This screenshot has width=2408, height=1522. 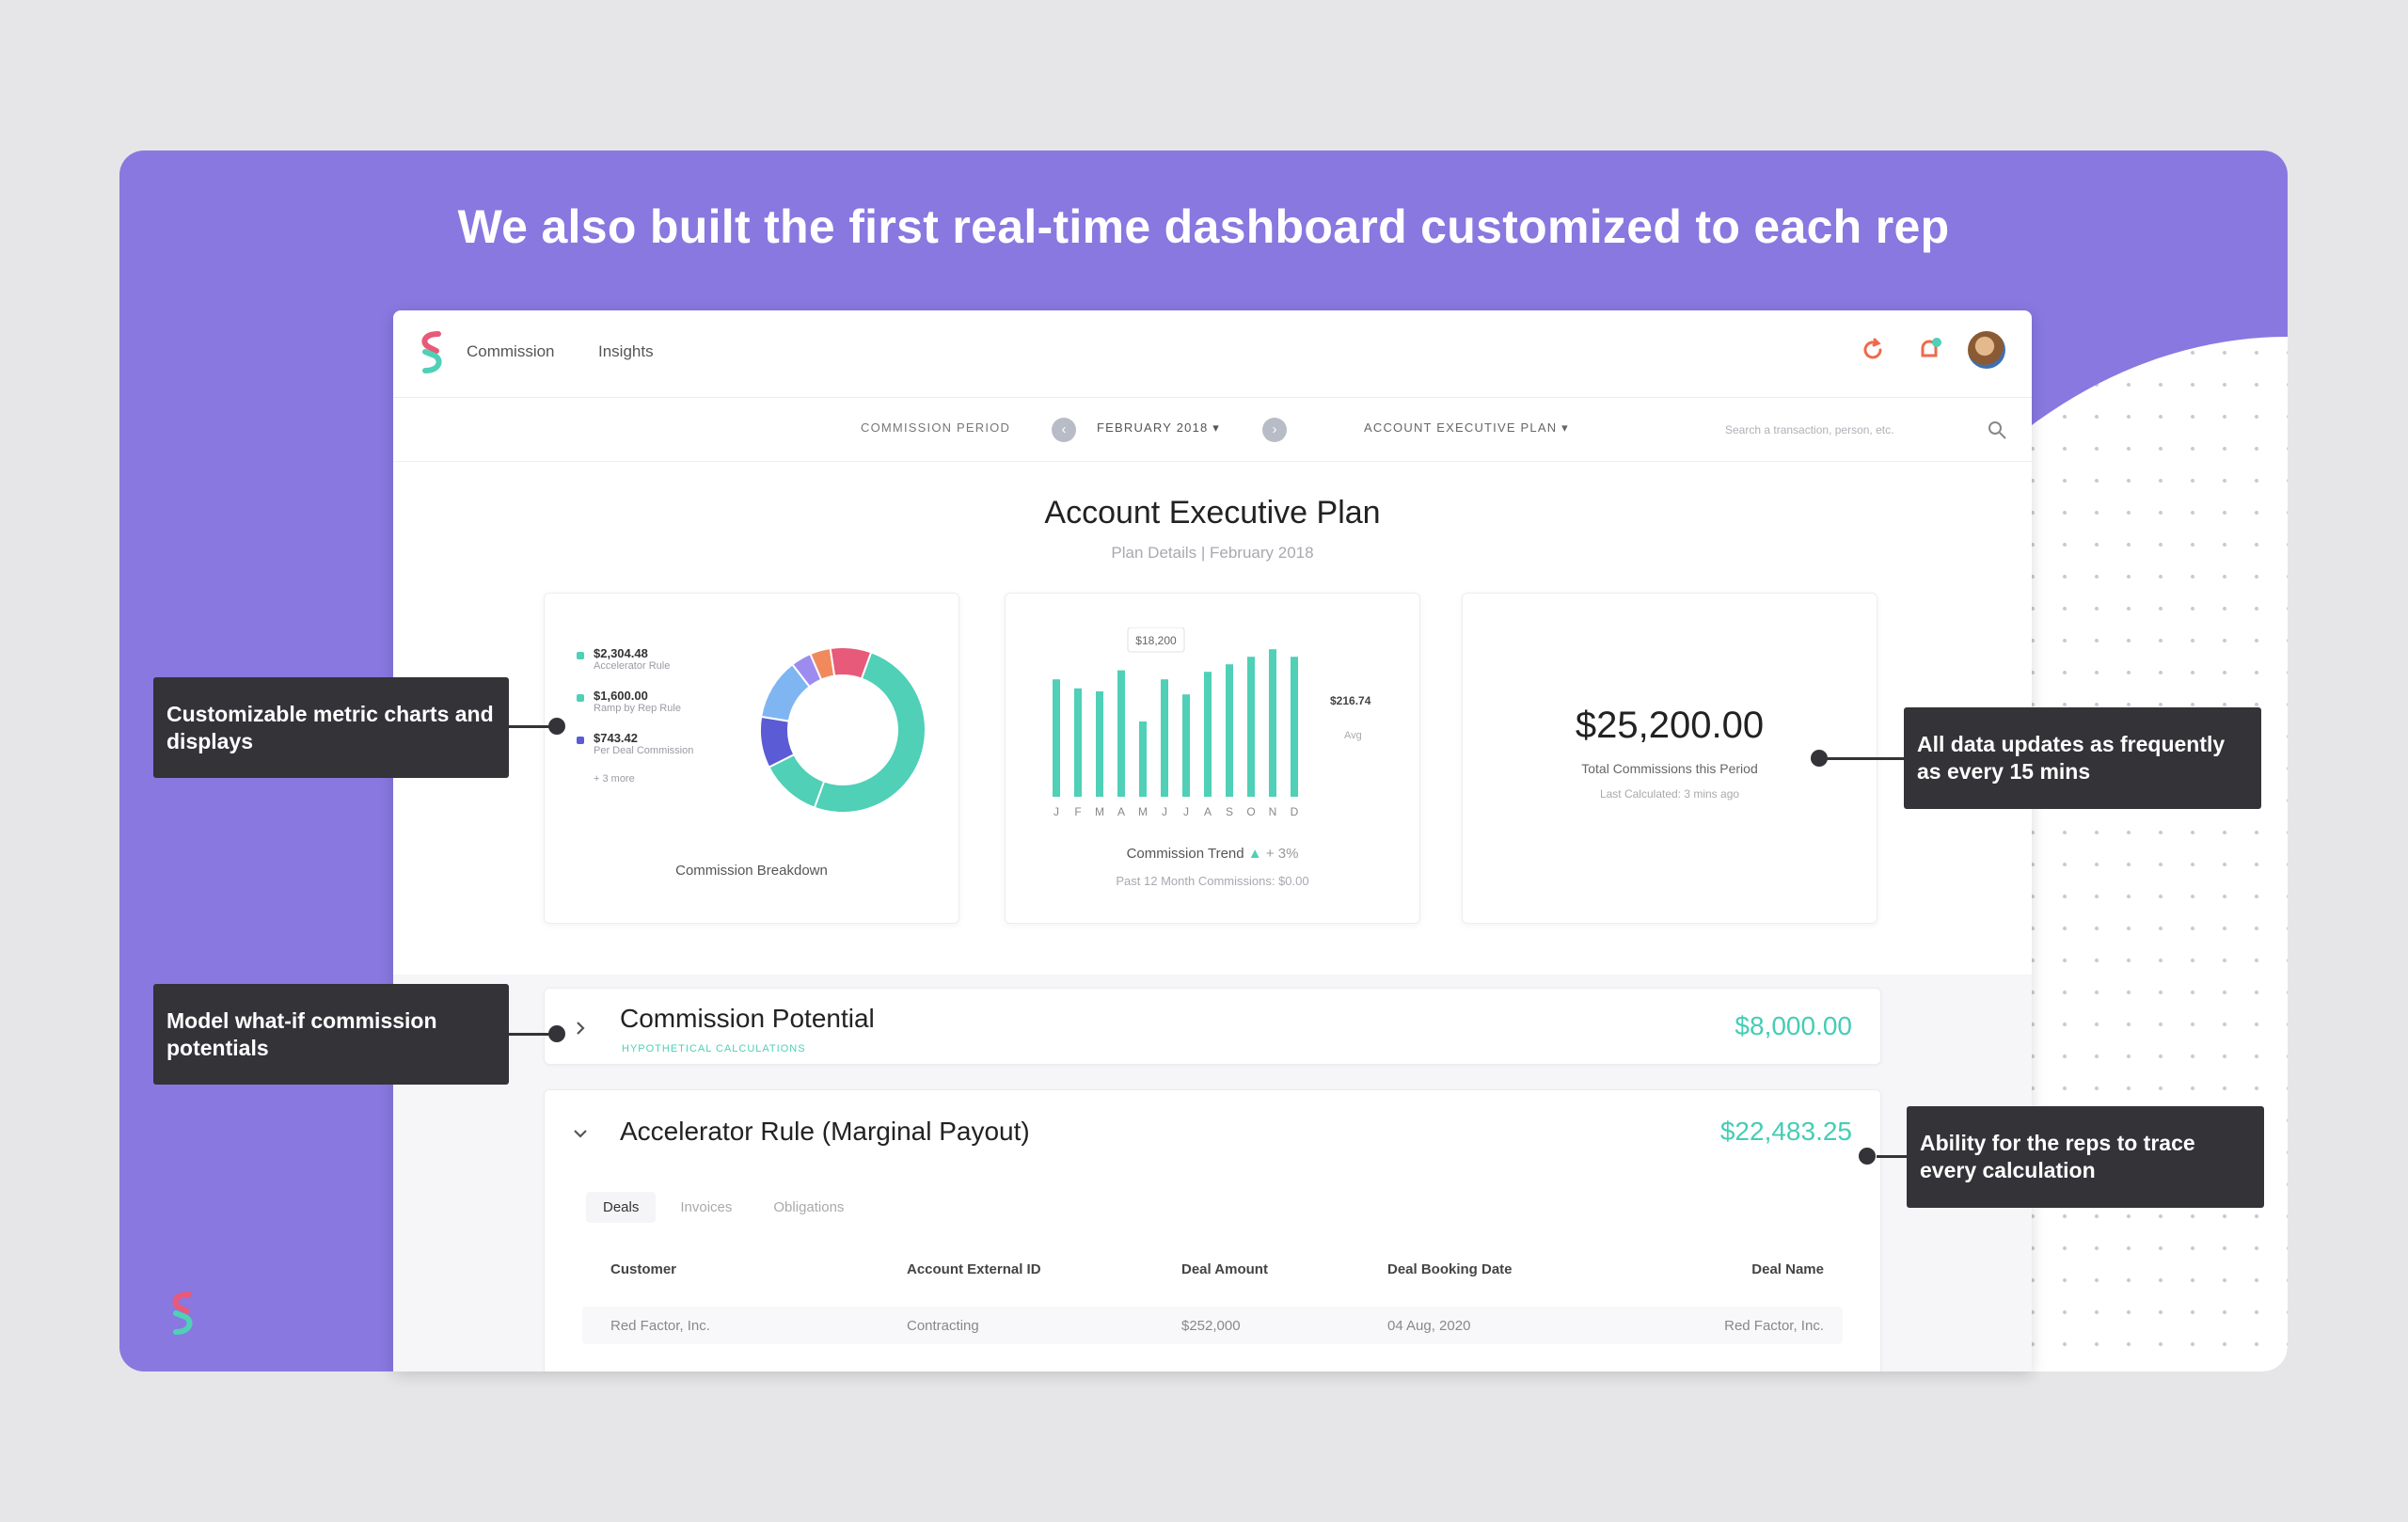 I want to click on column-header-account-id: Account External ID, so click(x=974, y=1269).